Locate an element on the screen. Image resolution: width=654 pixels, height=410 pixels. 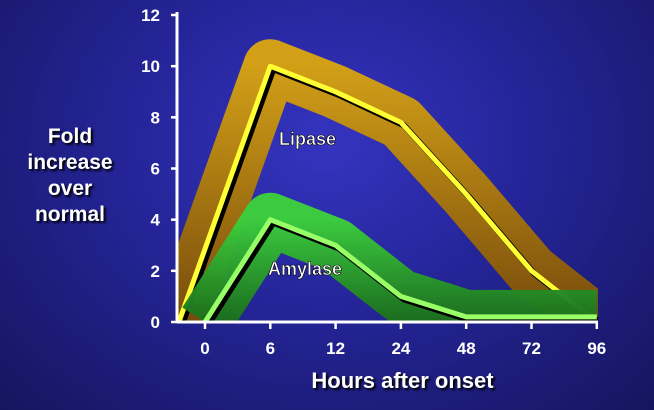
y-tick-label: 4 is located at coordinates (156, 220).